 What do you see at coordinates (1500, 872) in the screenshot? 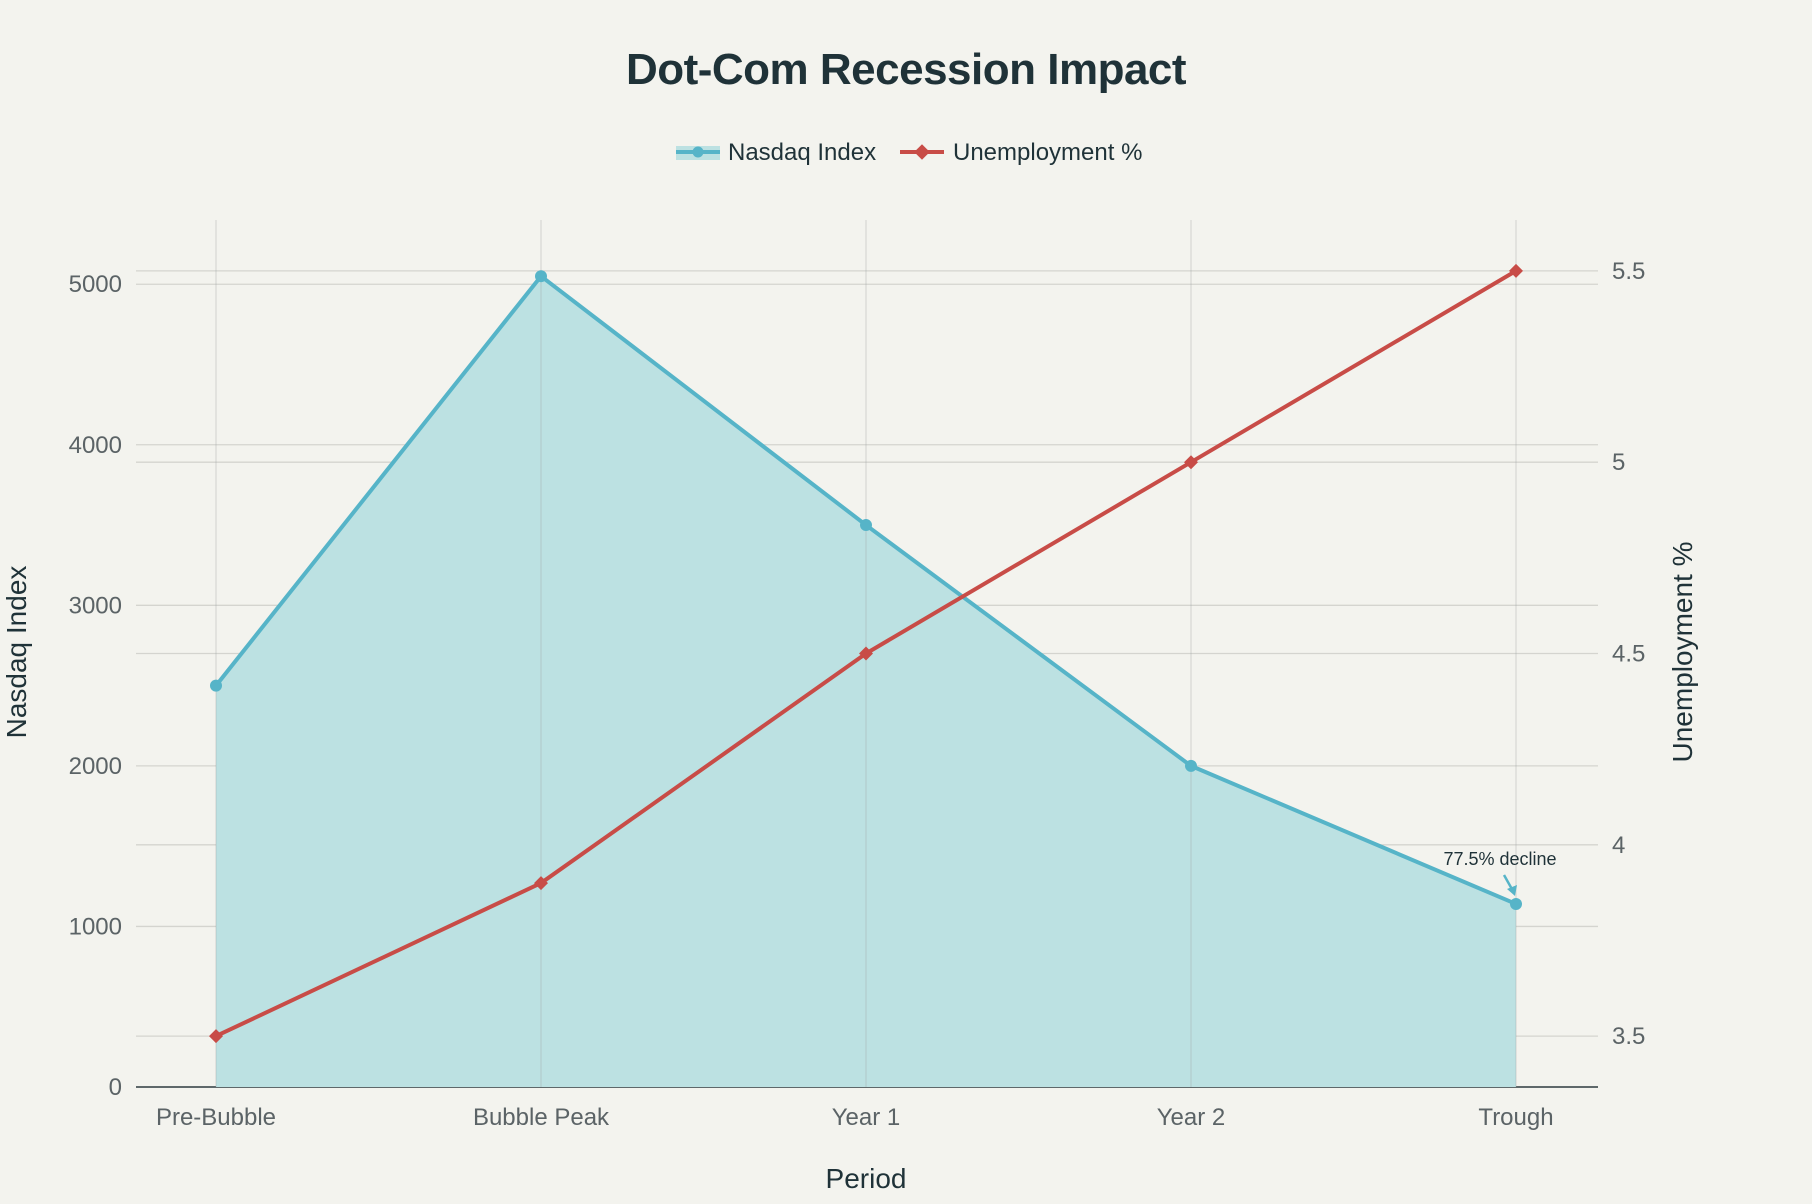
I see `annotations: 77.5% decline` at bounding box center [1500, 872].